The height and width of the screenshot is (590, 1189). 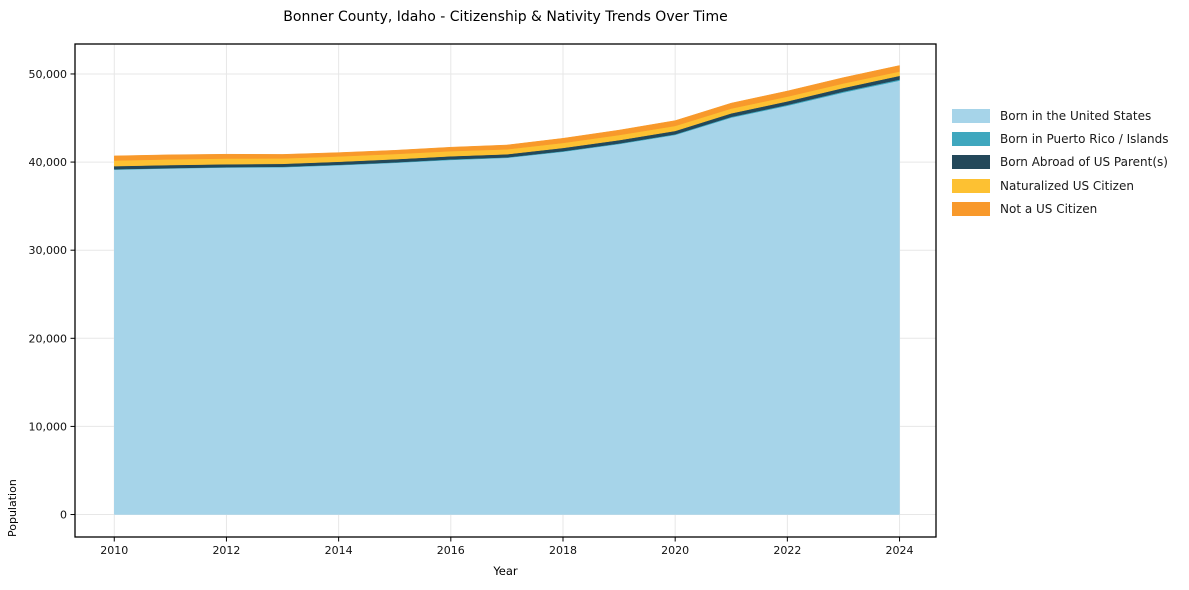 I want to click on legend-swatch-born-abroad, so click(x=971, y=162).